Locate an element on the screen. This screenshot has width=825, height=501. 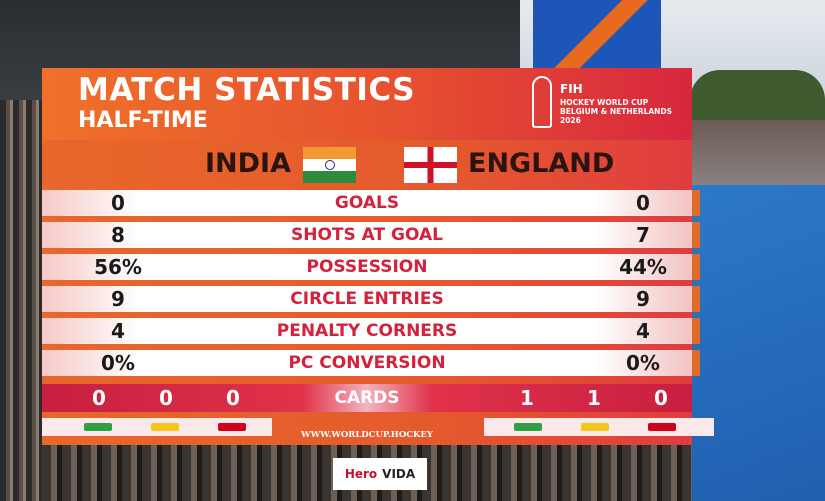
row-label: GOALS is located at coordinates (367, 203).